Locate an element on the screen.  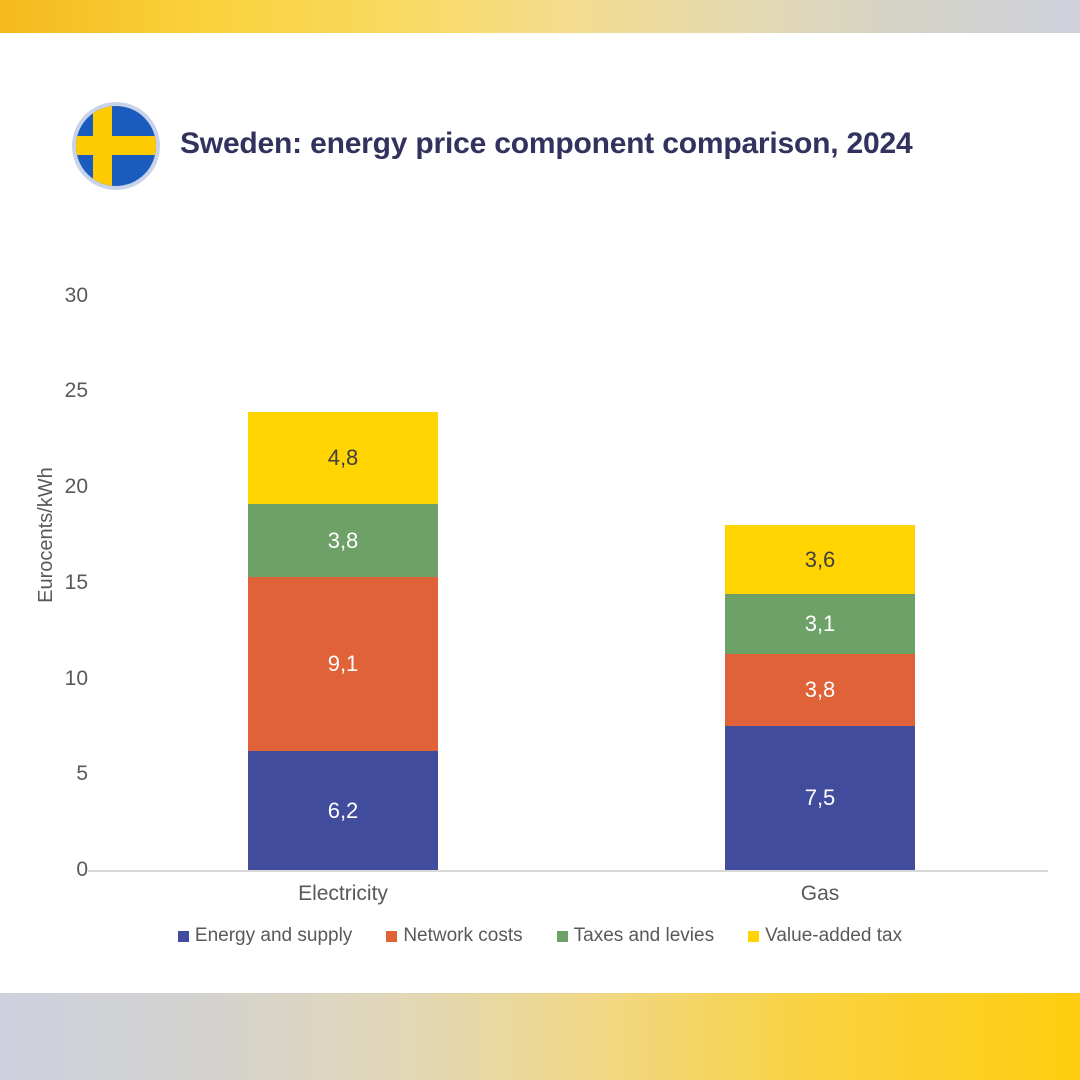
x-axis-label-gas: Gas is located at coordinates (820, 893).